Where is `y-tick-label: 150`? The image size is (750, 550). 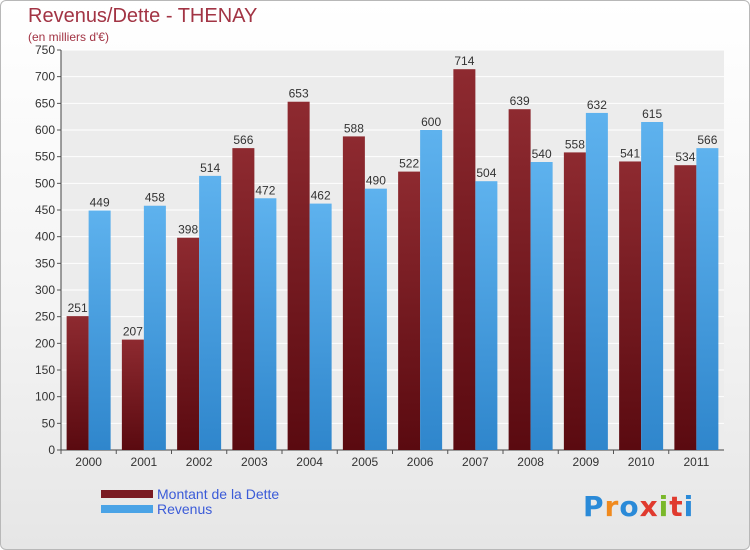
y-tick-label: 150 is located at coordinates (45, 370).